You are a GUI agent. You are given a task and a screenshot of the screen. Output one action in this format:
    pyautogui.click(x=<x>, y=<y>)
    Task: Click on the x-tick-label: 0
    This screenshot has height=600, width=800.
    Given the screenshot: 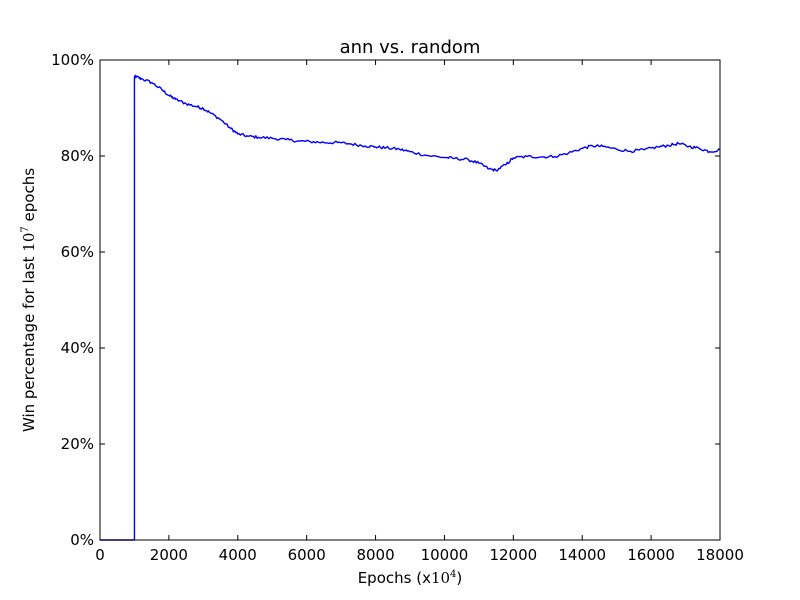 What is the action you would take?
    pyautogui.click(x=100, y=555)
    